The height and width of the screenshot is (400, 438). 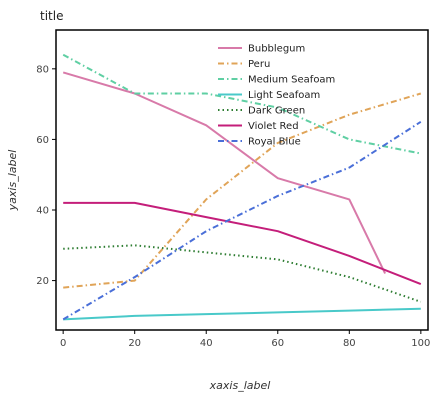 I want to click on x-tick-label: 40, so click(x=206, y=343).